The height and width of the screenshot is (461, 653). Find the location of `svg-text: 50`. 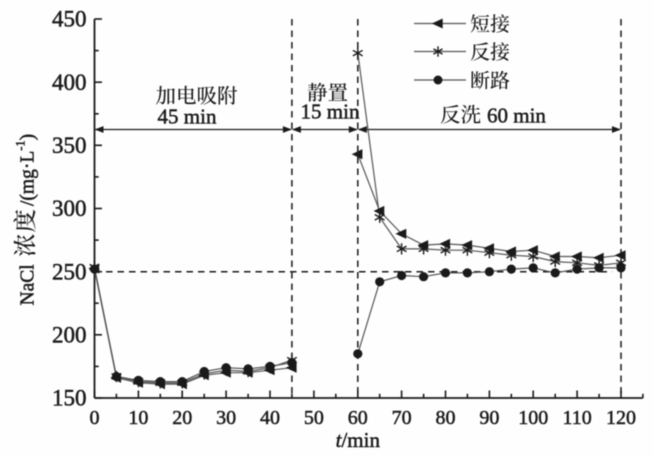

svg-text: 50 is located at coordinates (314, 418).